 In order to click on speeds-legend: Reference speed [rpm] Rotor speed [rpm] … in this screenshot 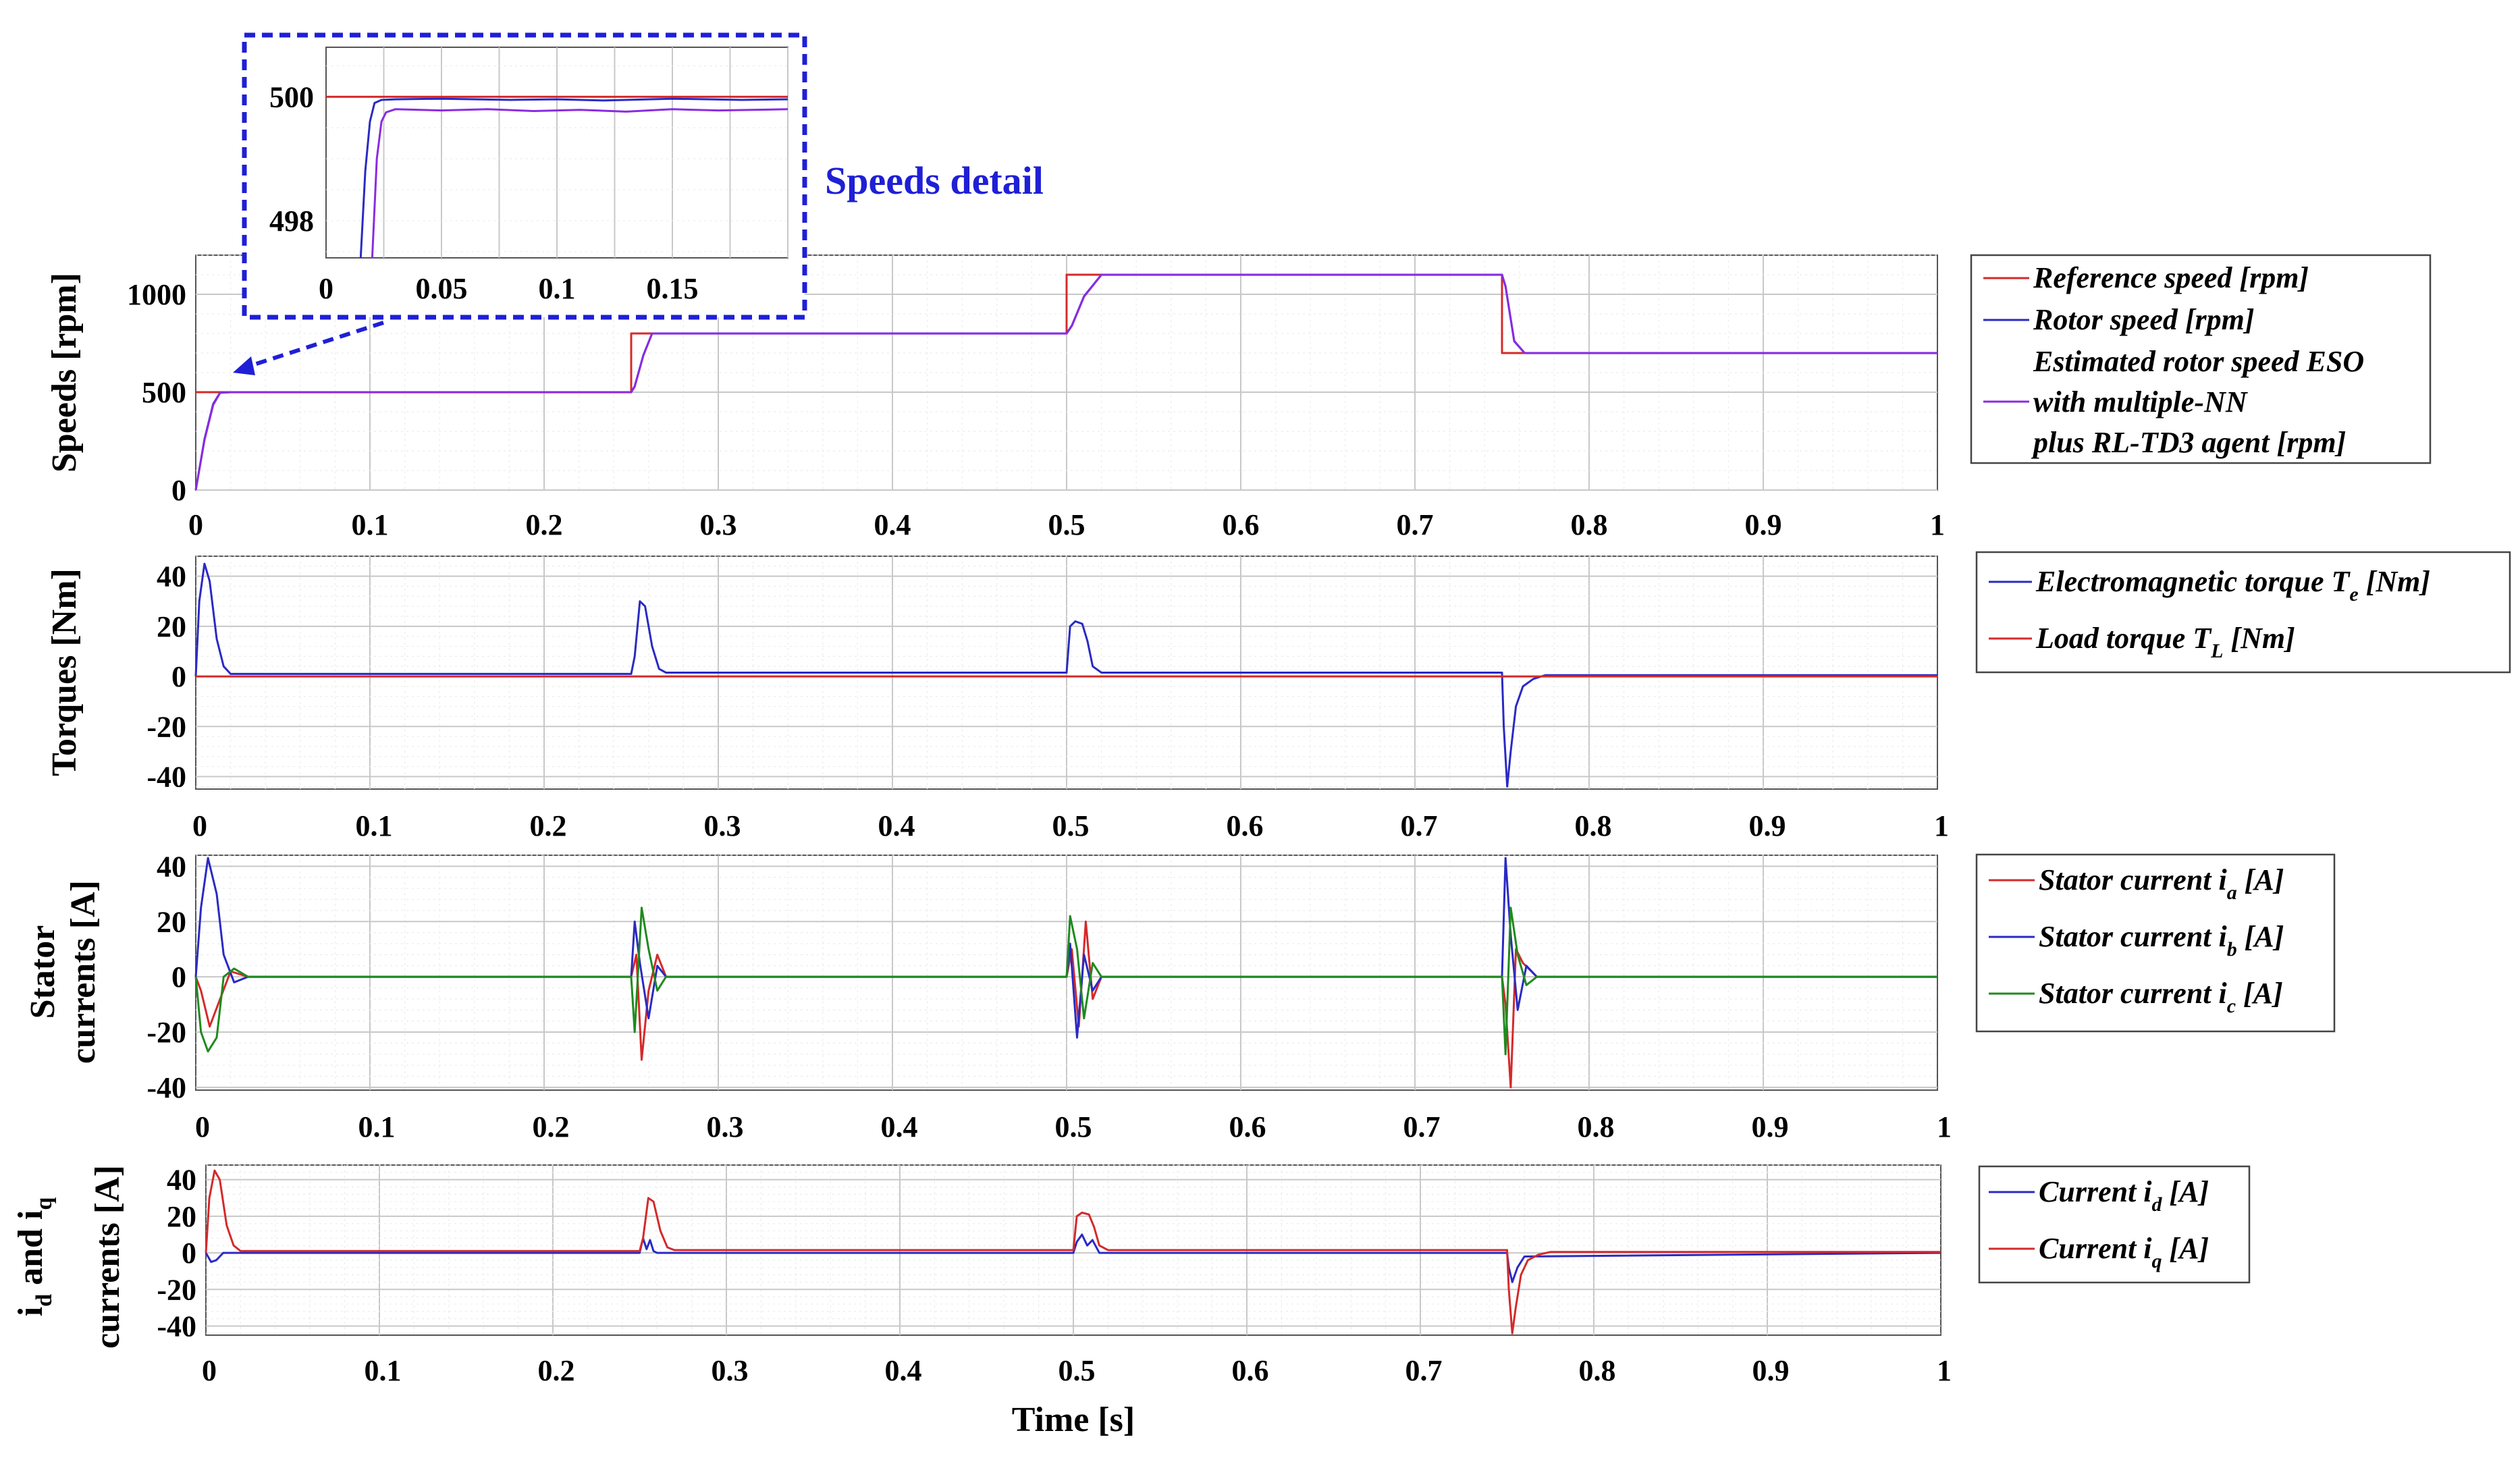, I will do `click(2201, 359)`.